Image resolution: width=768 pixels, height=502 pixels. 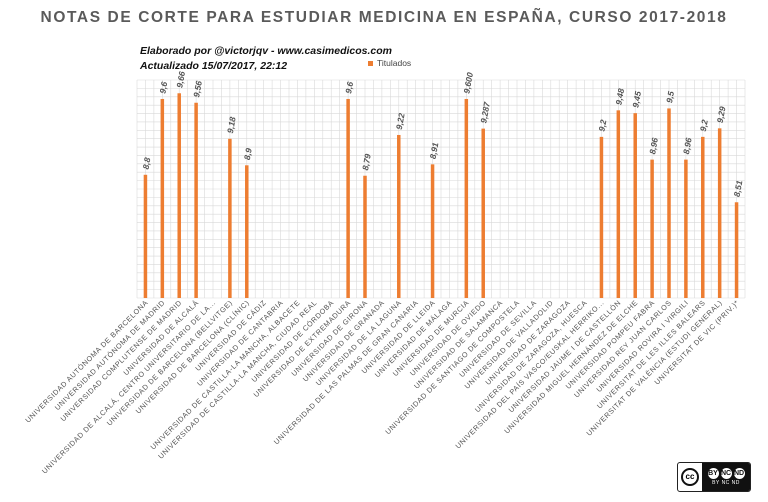 What do you see at coordinates (147, 163) in the screenshot?
I see `value-label: 8,8` at bounding box center [147, 163].